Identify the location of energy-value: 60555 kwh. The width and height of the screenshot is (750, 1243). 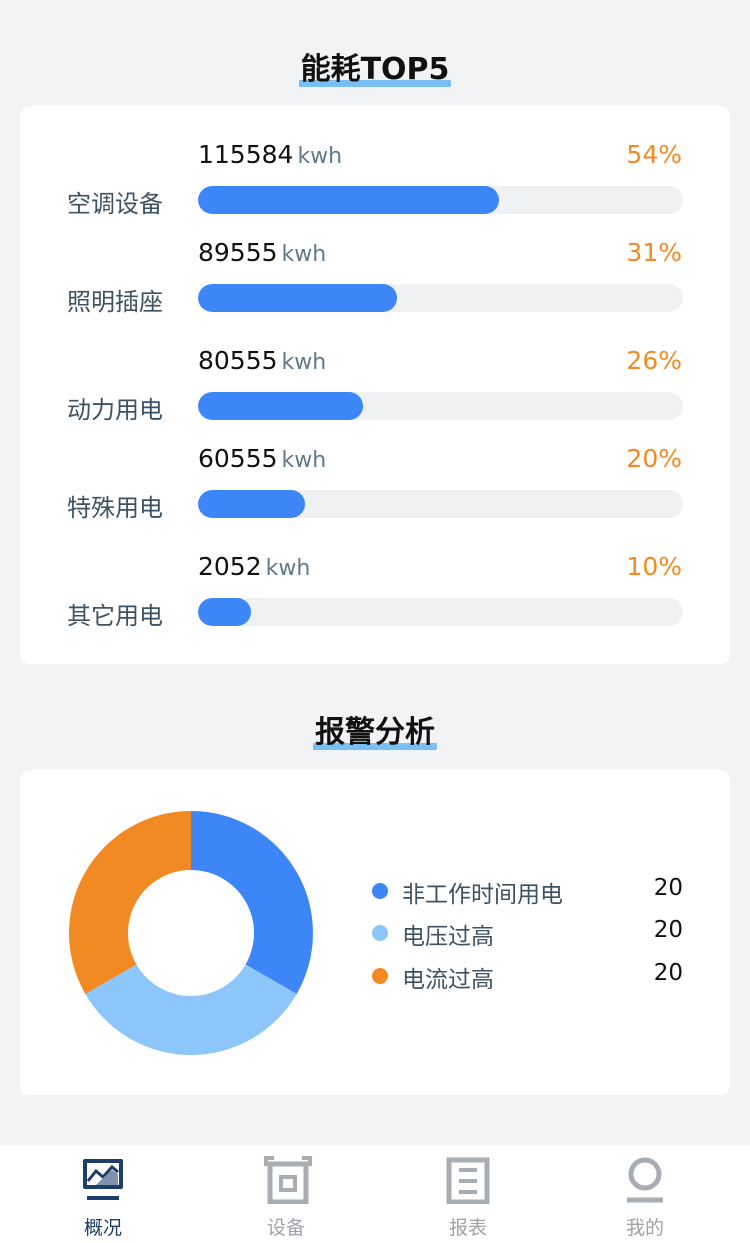
(262, 458).